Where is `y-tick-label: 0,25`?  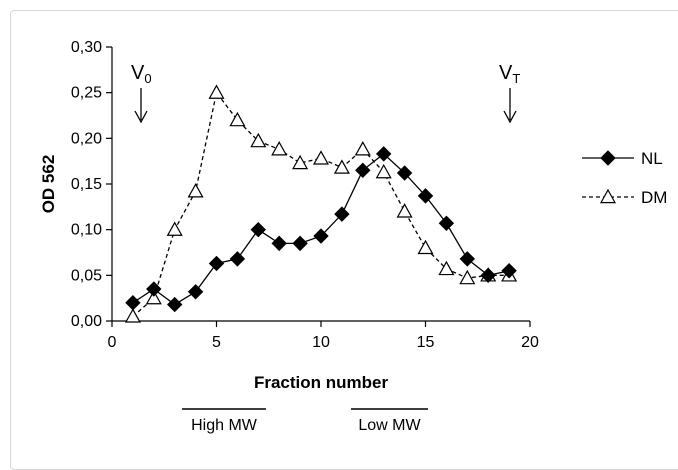
y-tick-label: 0,25 is located at coordinates (86, 93).